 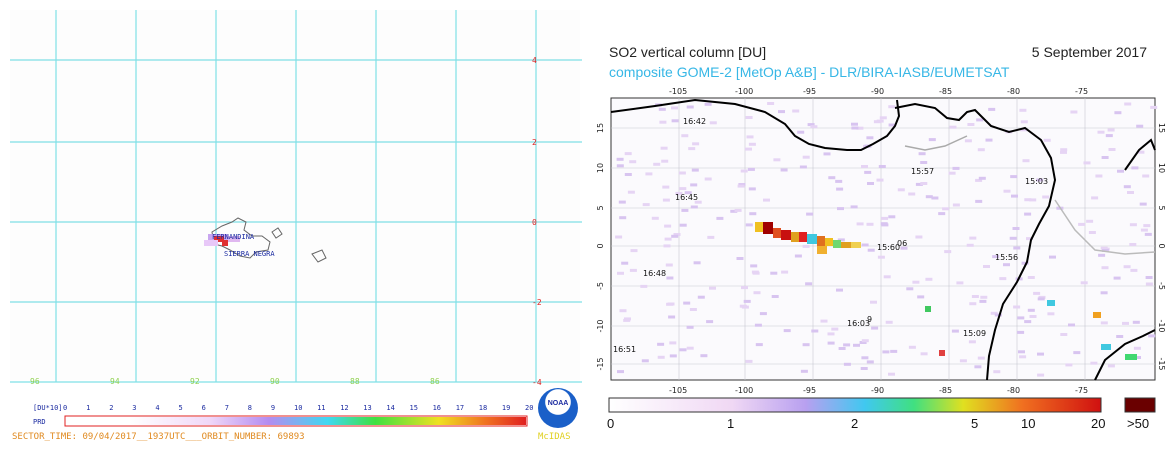 I want to click on lat-label: 0, so click(x=534, y=222).